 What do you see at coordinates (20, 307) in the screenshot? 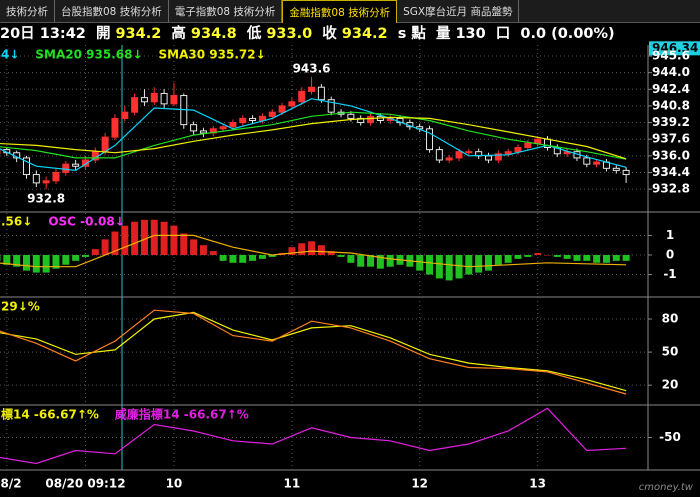
I see `legend-entry: 29↓%` at bounding box center [20, 307].